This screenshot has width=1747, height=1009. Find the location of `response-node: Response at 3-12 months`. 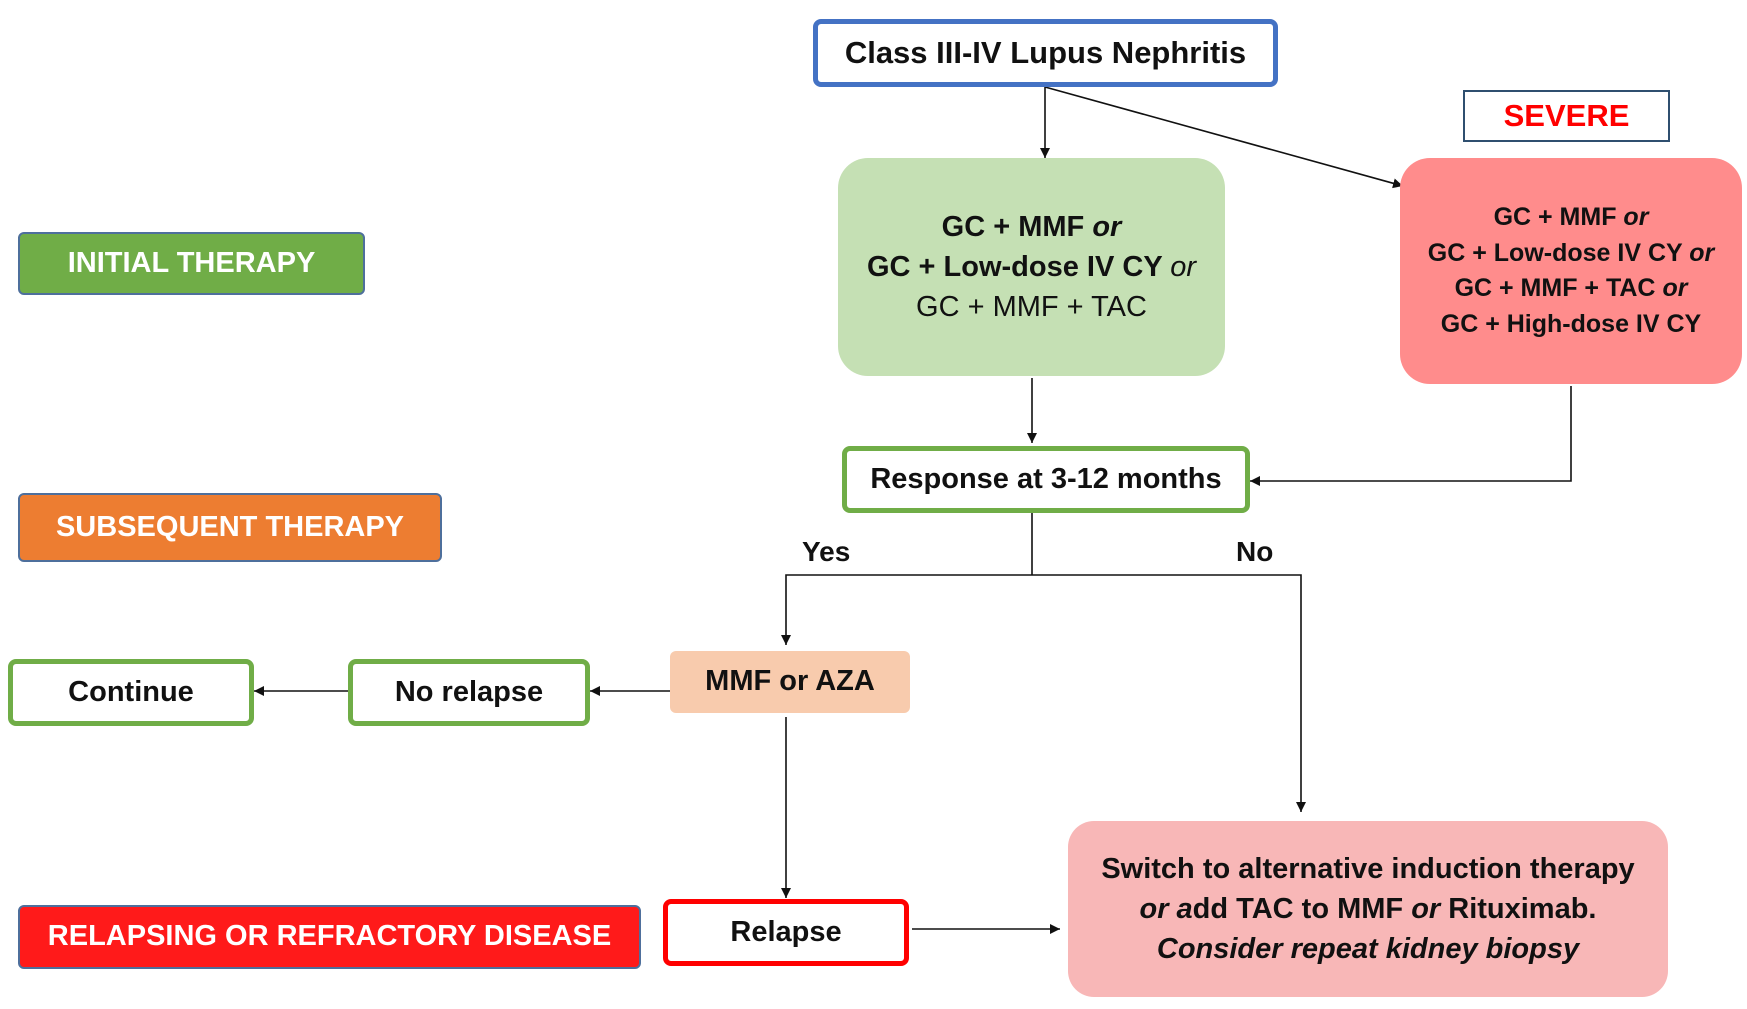

response-node: Response at 3-12 months is located at coordinates (1046, 479).